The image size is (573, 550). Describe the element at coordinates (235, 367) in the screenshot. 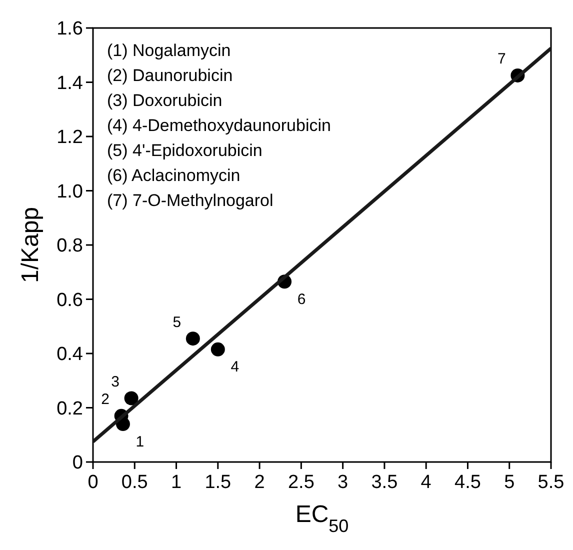

I see `annotation: 4` at that location.